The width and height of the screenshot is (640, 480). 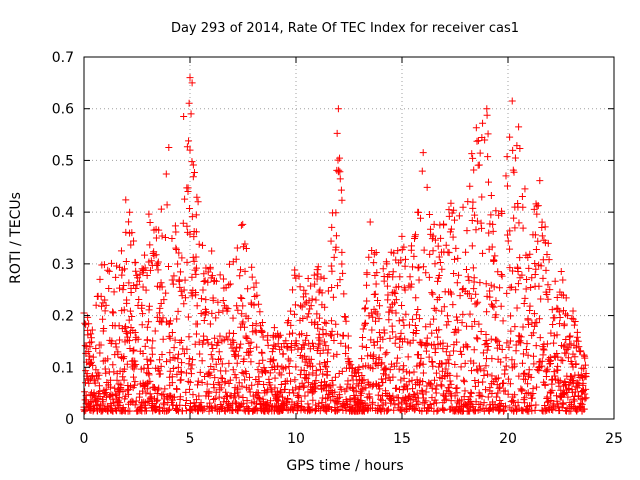 I want to click on x-tick-label: 15, so click(x=402, y=439).